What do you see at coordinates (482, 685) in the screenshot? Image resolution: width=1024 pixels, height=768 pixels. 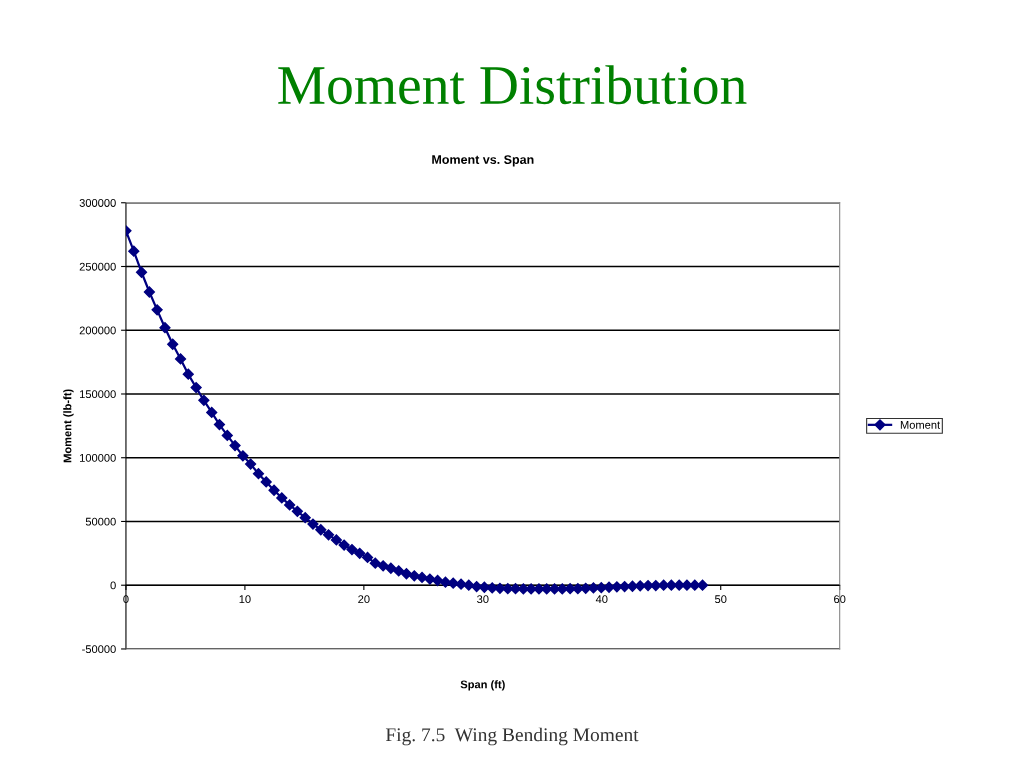 I see `x-axis-title: Span (ft)` at bounding box center [482, 685].